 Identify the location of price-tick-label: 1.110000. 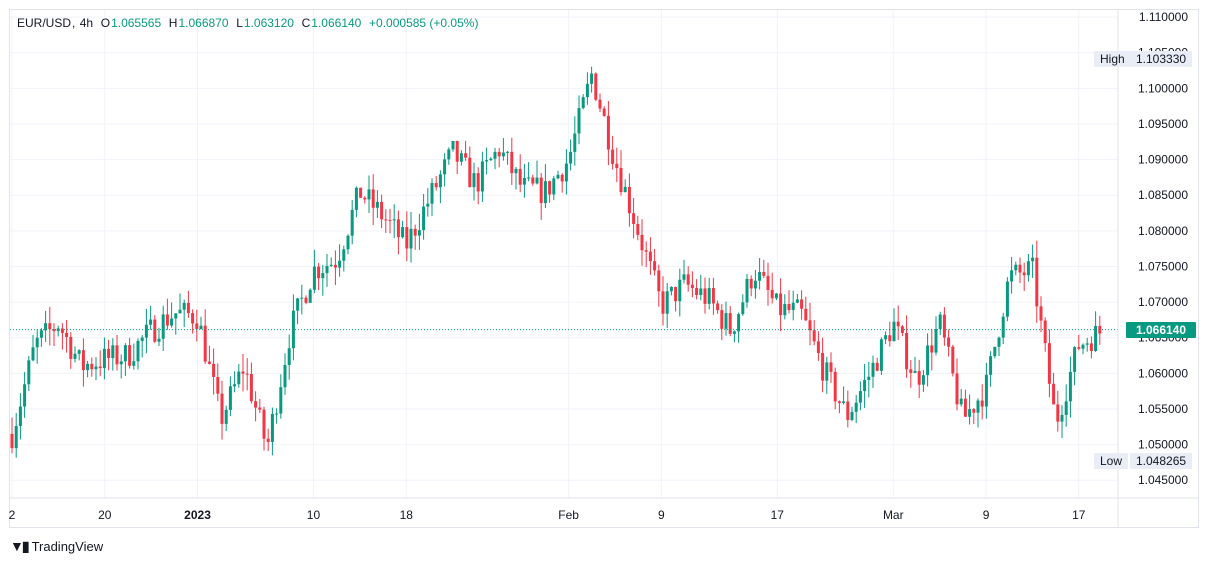
(1163, 17).